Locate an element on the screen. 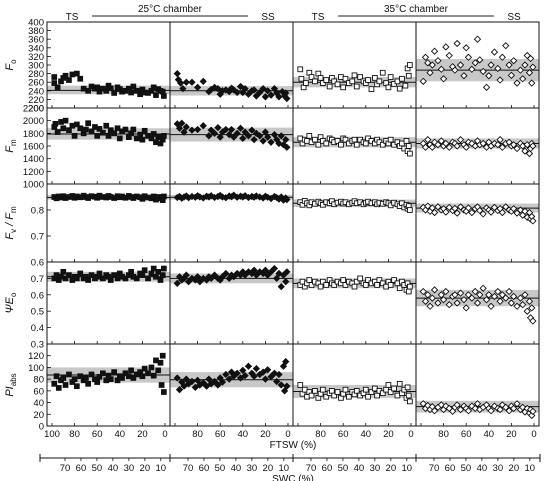  x-tick-label-ftsw: 20 is located at coordinates (142, 434).